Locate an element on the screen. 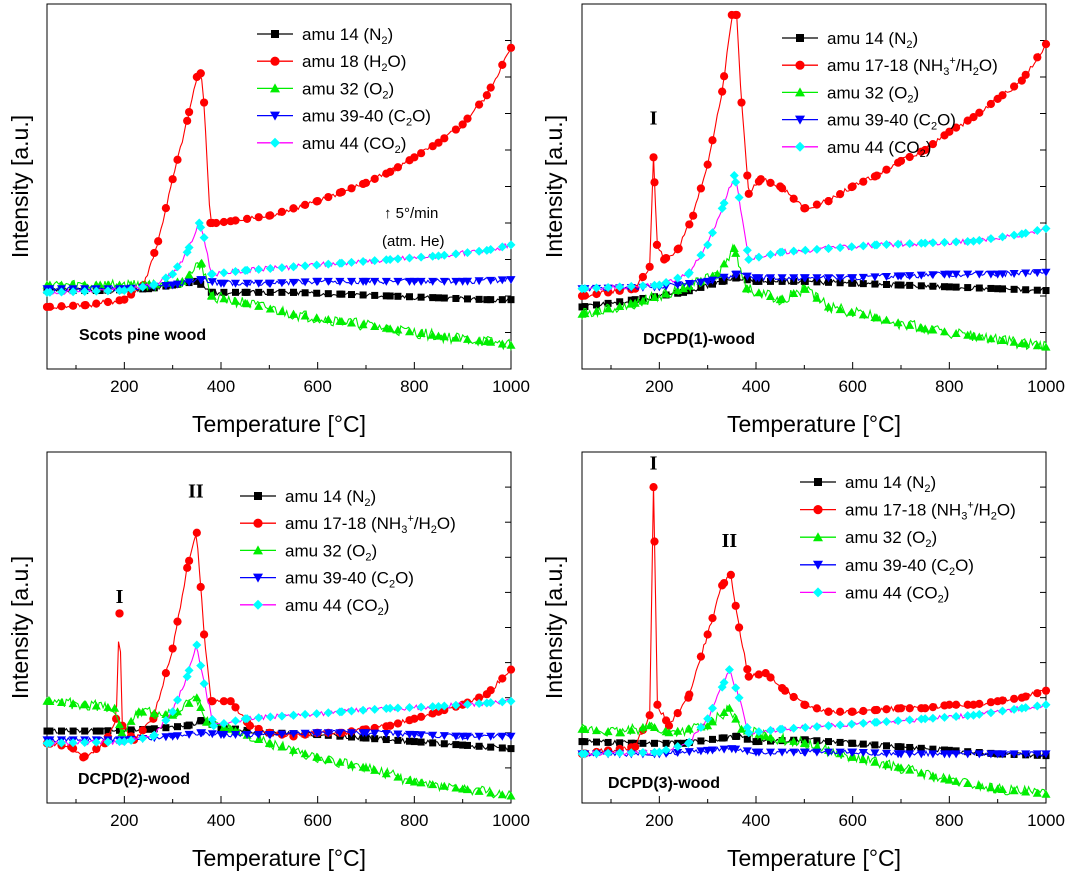  x-tick-label: 1000 is located at coordinates (1046, 386).